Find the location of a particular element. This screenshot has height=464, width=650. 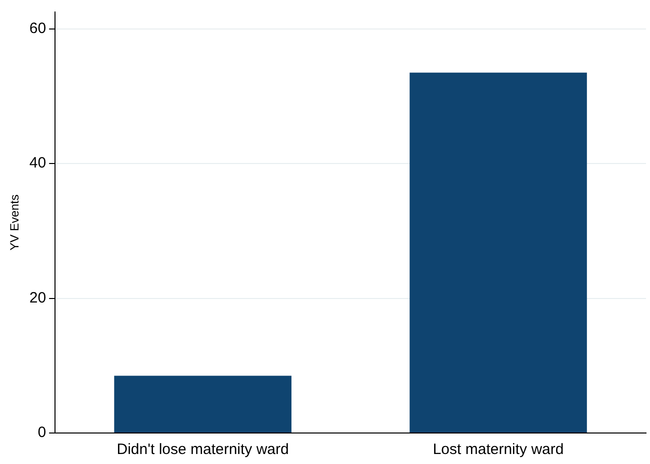

y-axis-title: YV Events is located at coordinates (15, 222).